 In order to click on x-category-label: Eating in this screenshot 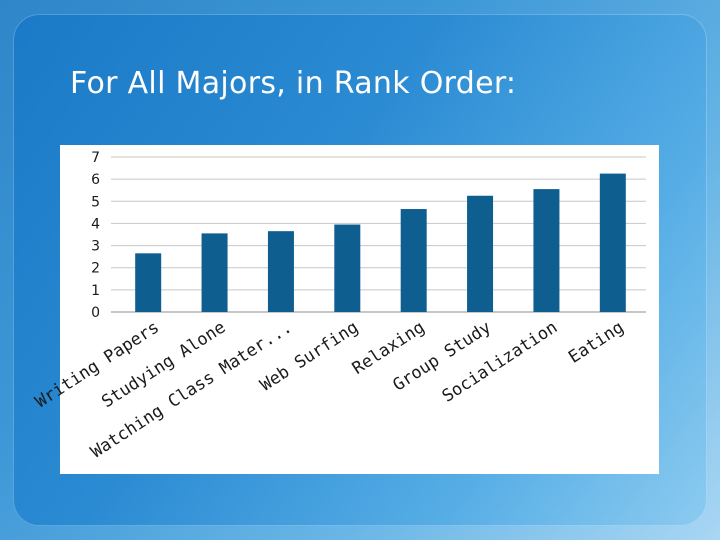, I will do `click(596, 342)`.